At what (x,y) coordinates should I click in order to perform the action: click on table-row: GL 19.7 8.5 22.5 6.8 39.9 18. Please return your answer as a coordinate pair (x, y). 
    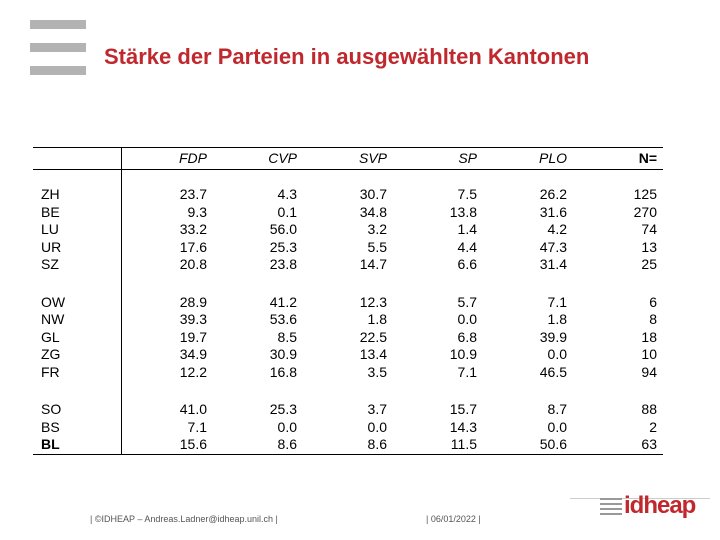
    Looking at the image, I should click on (348, 337).